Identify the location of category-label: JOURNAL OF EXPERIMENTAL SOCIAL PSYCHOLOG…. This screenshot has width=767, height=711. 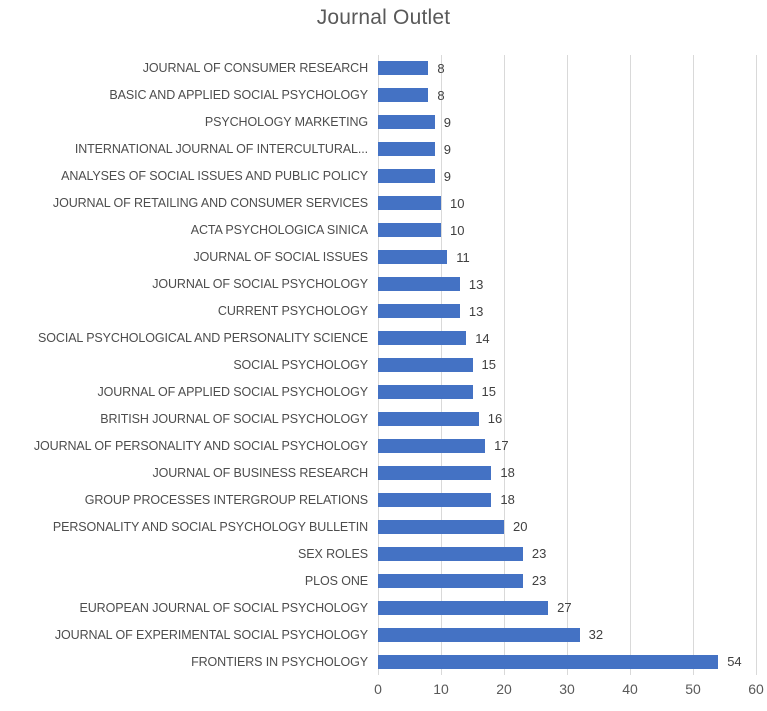
(211, 634).